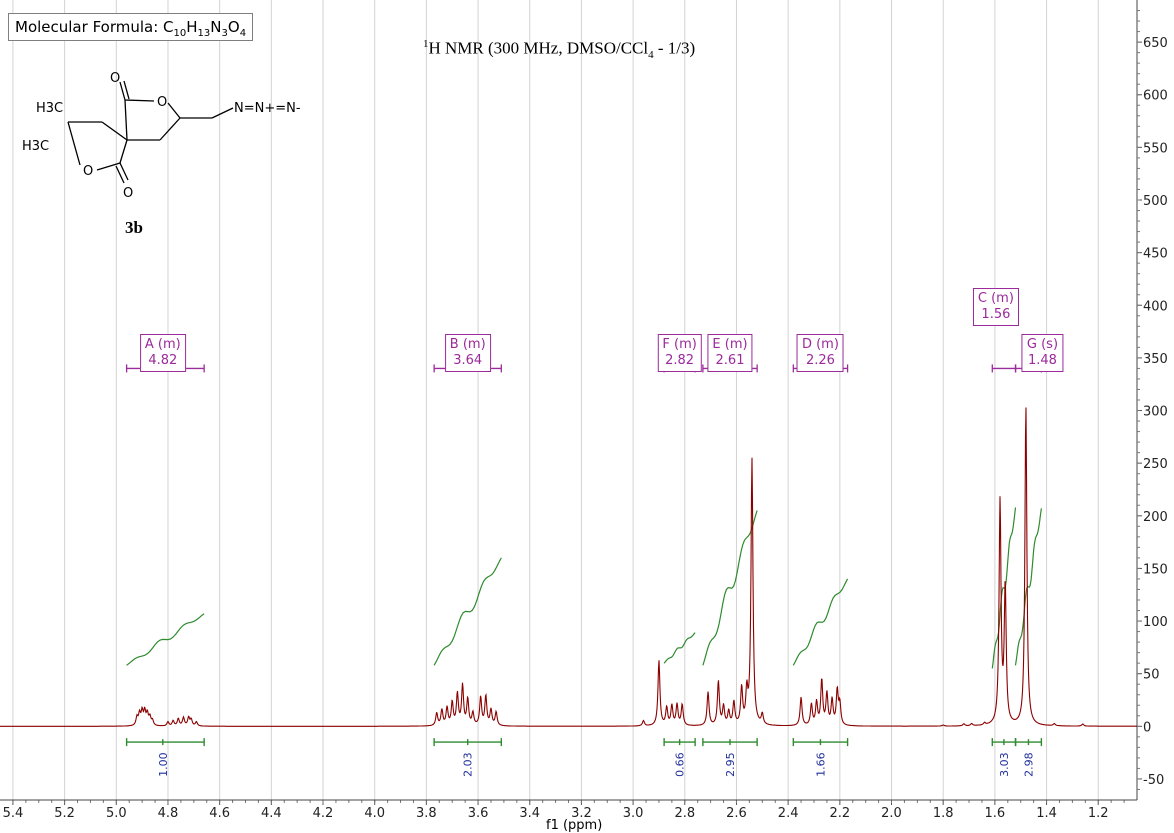 This screenshot has width=1174, height=833. What do you see at coordinates (1155, 464) in the screenshot?
I see `y-tick-label: 250` at bounding box center [1155, 464].